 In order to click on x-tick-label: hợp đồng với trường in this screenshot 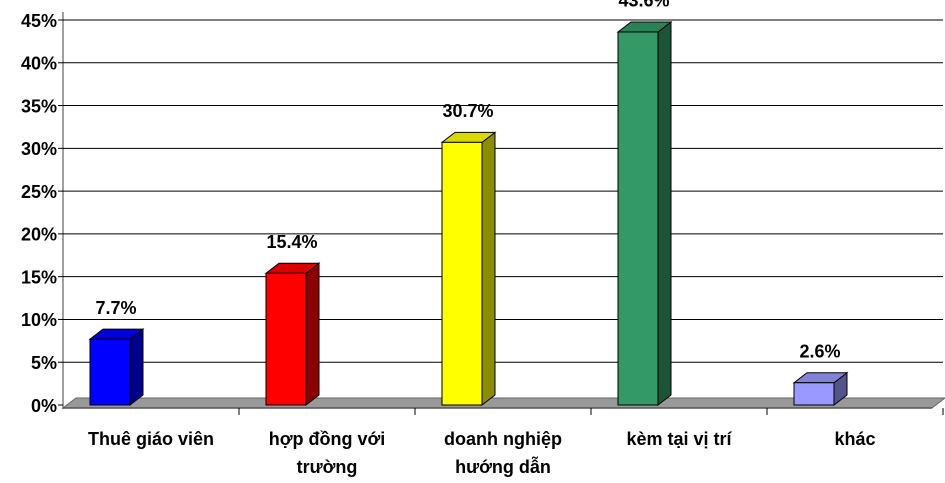, I will do `click(327, 453)`.